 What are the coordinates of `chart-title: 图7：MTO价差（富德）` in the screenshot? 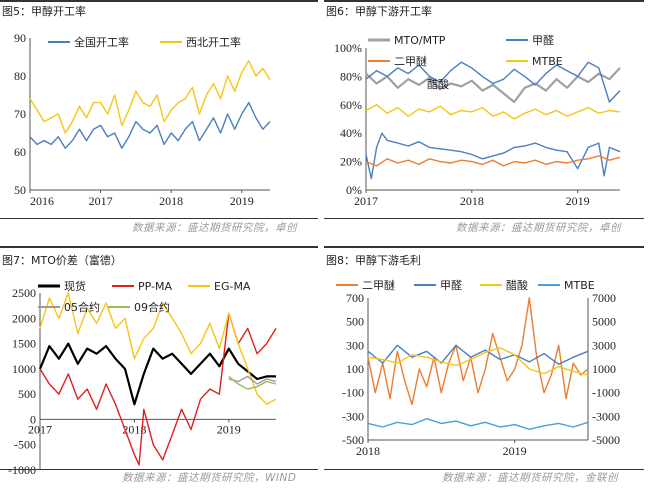 It's located at (62, 260).